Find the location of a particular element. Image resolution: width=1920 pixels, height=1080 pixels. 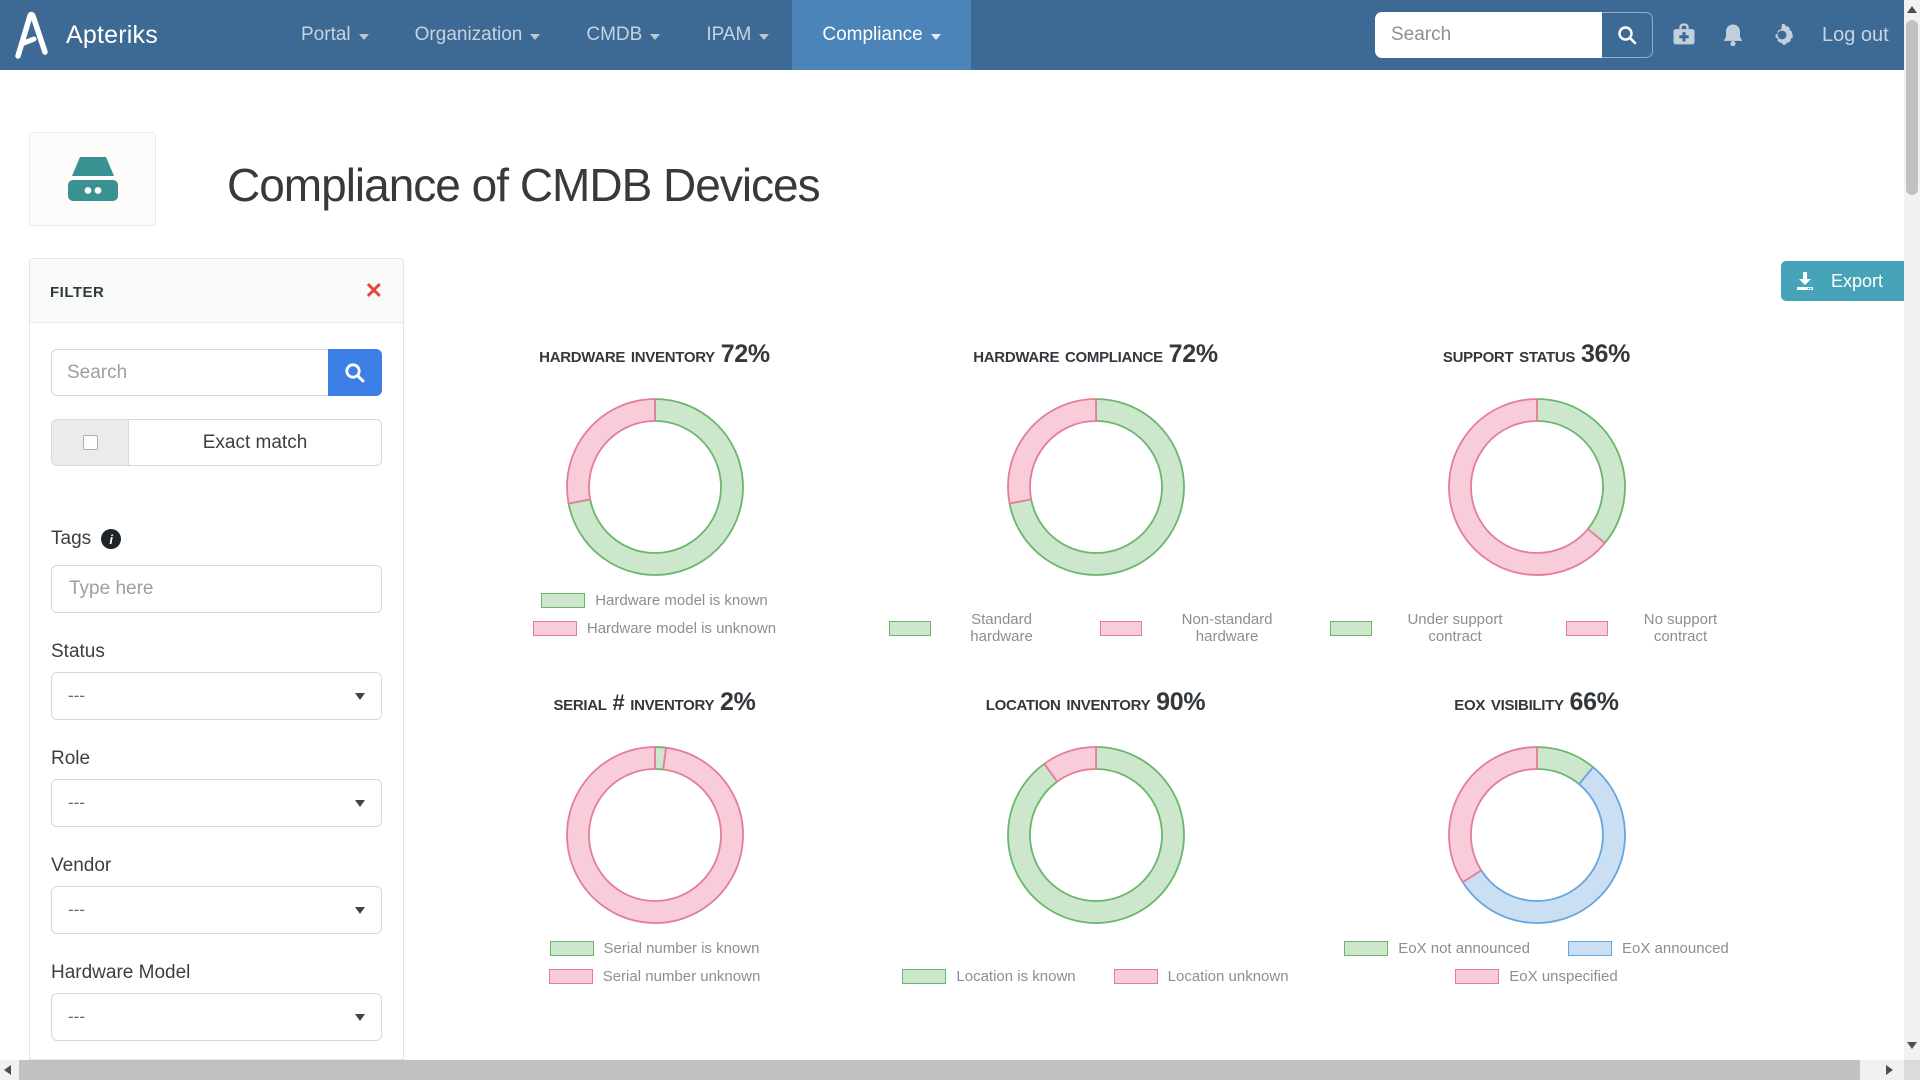

filter-search-input is located at coordinates (189, 372).